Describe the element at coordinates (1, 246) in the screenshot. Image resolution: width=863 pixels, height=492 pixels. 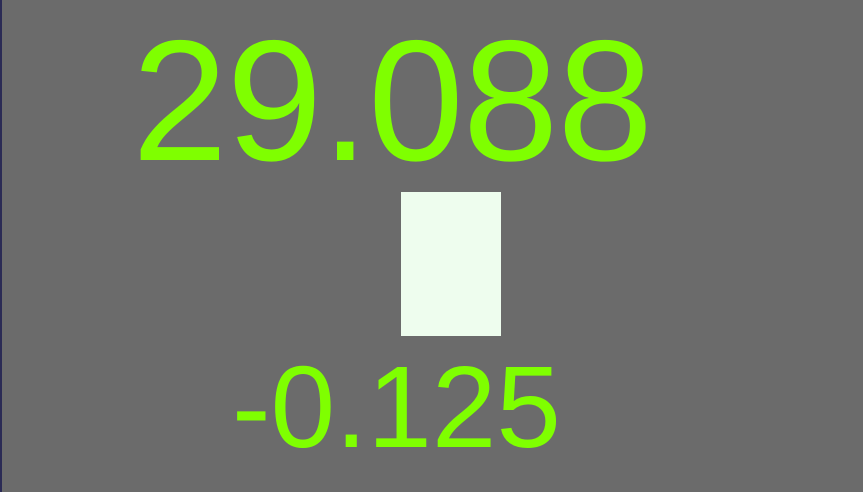
I see `left-edge-divider` at that location.